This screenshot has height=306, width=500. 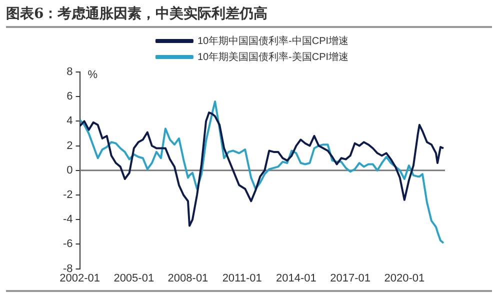 What do you see at coordinates (68, 268) in the screenshot?
I see `y-tick-label: -8` at bounding box center [68, 268].